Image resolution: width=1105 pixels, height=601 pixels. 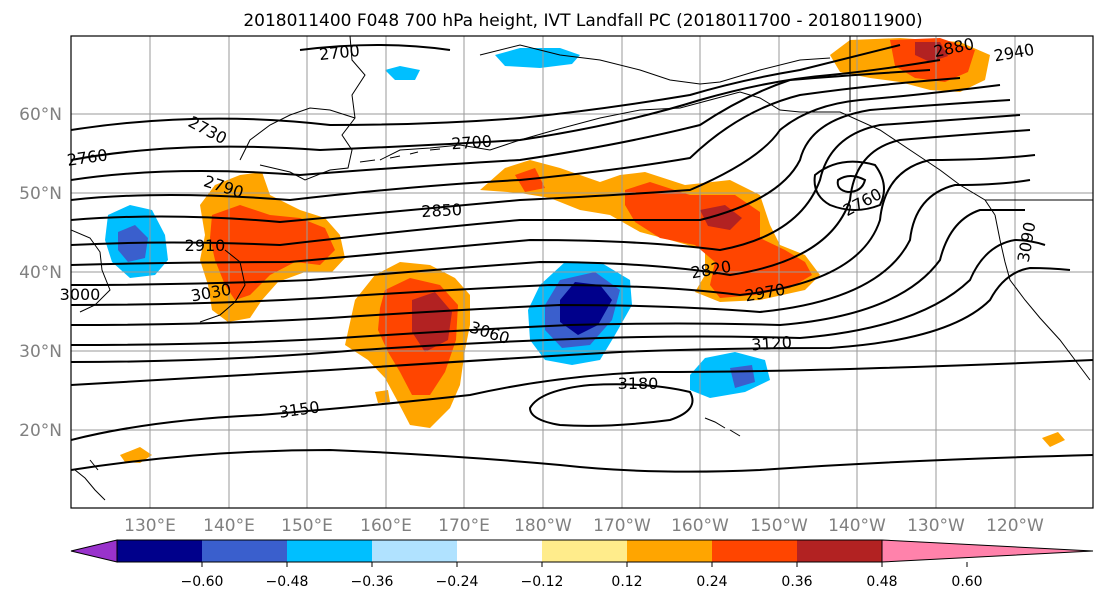 I want to click on strong-anomaly-gulf, so click(x=663, y=233).